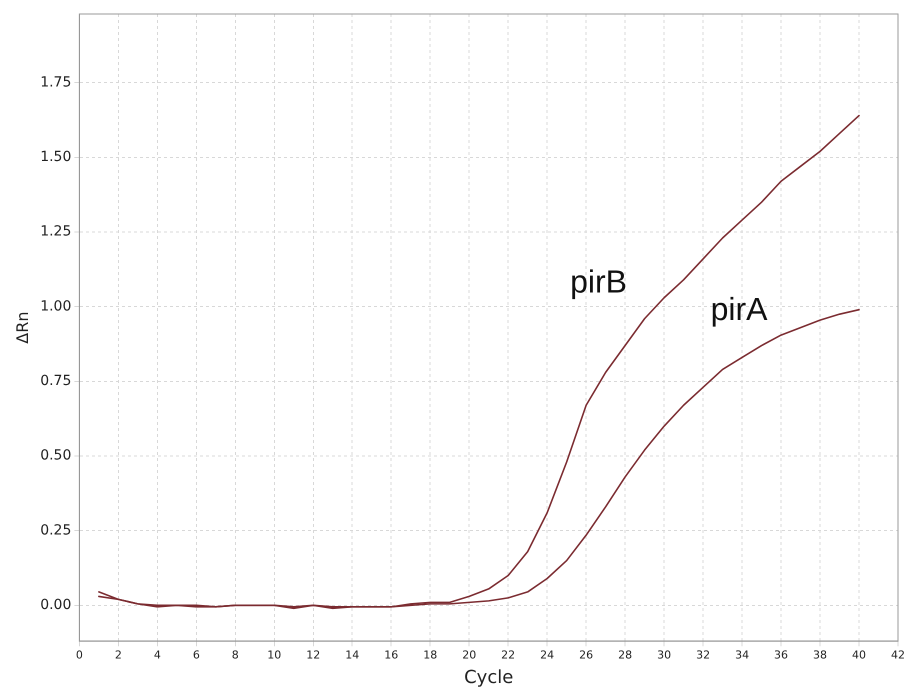 The height and width of the screenshot is (697, 910). Describe the element at coordinates (313, 655) in the screenshot. I see `x-tick-label: 12` at that location.